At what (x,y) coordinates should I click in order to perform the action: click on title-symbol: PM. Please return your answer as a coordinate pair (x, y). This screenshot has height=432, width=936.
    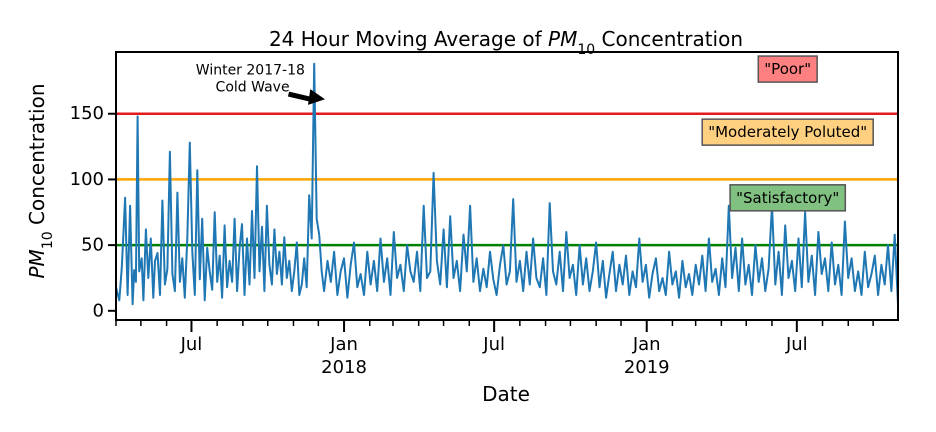
    Looking at the image, I should click on (562, 39).